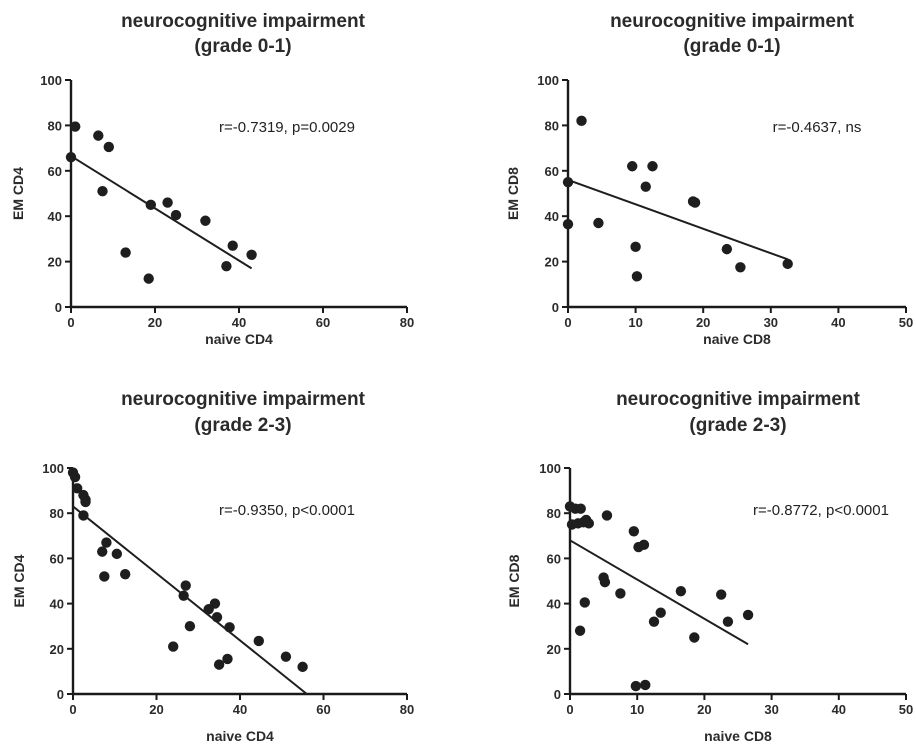 The width and height of the screenshot is (916, 749). I want to click on correlation-annotation: r=-0.9350, p<0.0001, so click(287, 510).